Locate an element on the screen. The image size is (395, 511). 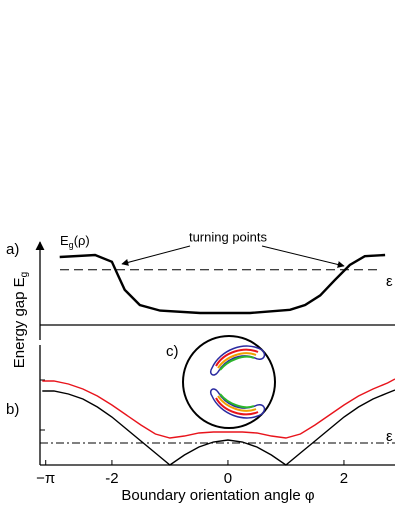
label-part: (ρ) is located at coordinates (82, 240).